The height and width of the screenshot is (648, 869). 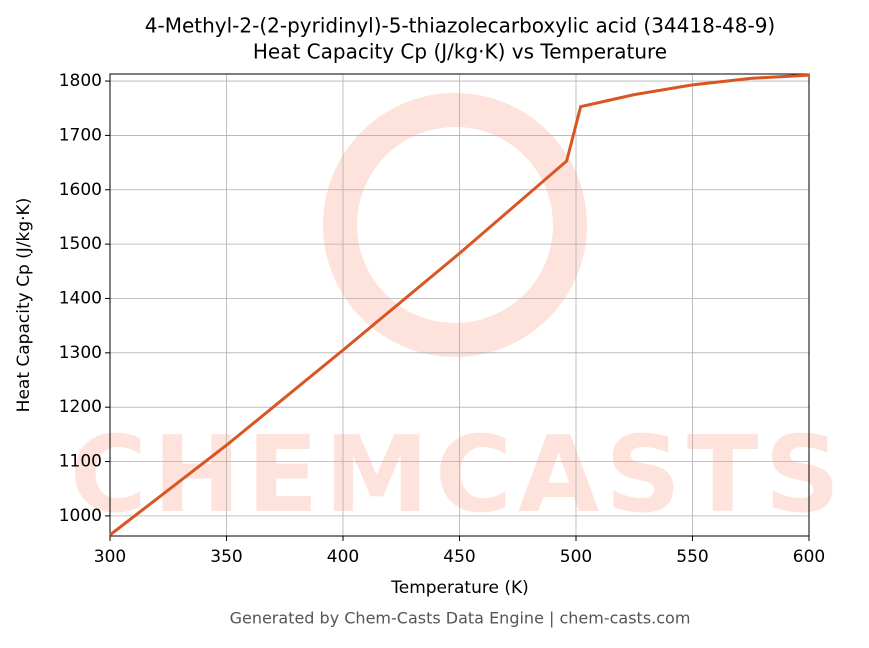 What do you see at coordinates (343, 557) in the screenshot?
I see `x-tick-label: 400` at bounding box center [343, 557].